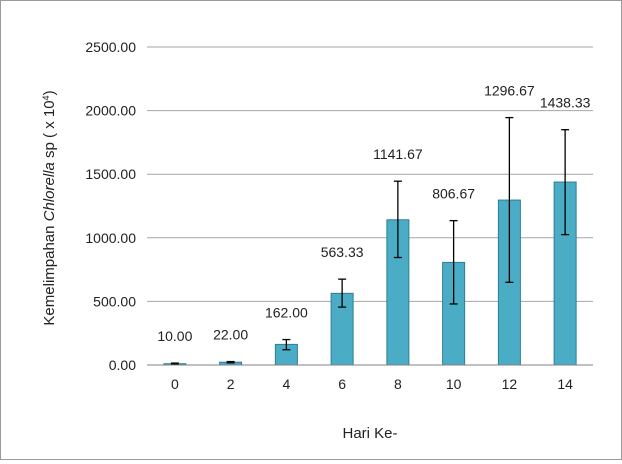 Image resolution: width=622 pixels, height=464 pixels. Describe the element at coordinates (372, 384) in the screenshot. I see `x-tick-labels: 0 2 4 6 8 10 12 14` at that location.